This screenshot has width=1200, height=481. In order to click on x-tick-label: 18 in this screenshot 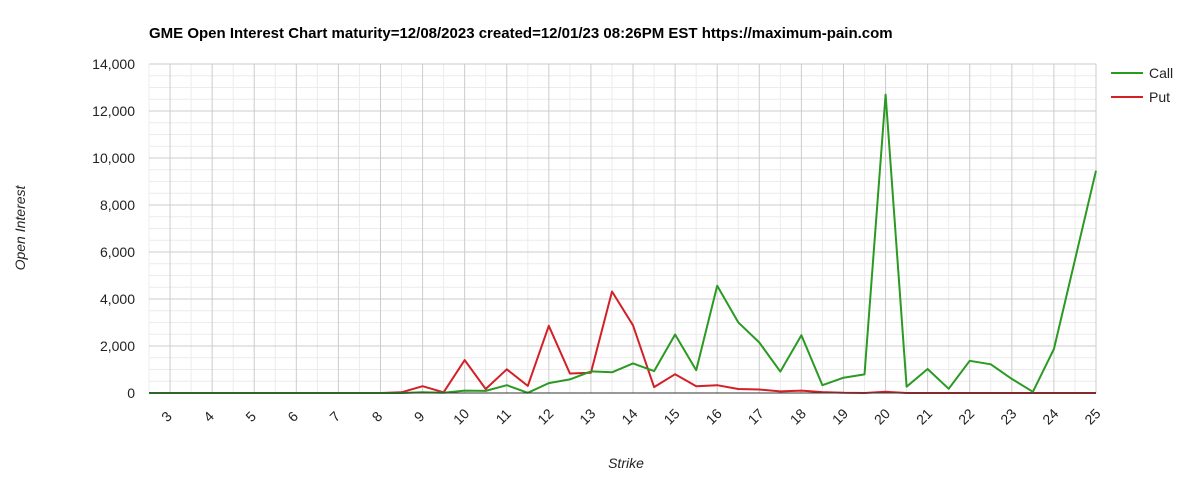, I will do `click(798, 416)`.